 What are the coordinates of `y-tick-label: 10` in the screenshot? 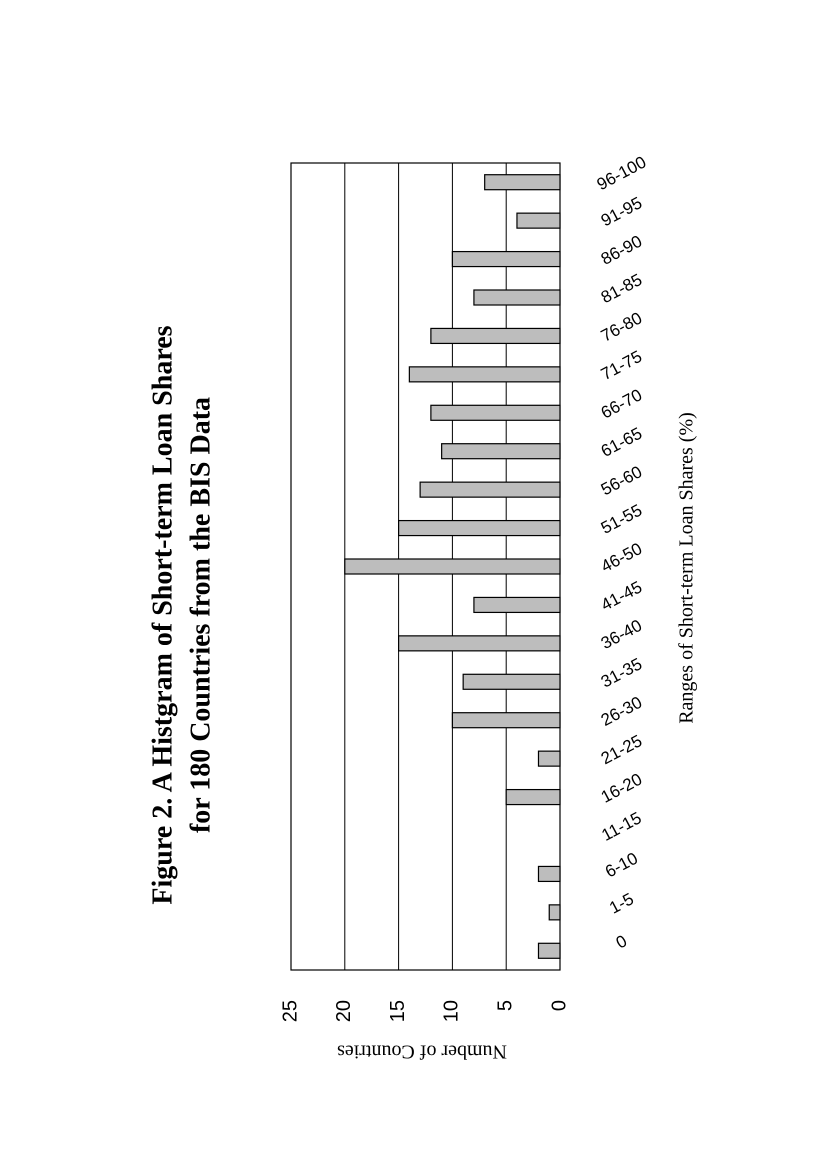 It's located at (452, 1011).